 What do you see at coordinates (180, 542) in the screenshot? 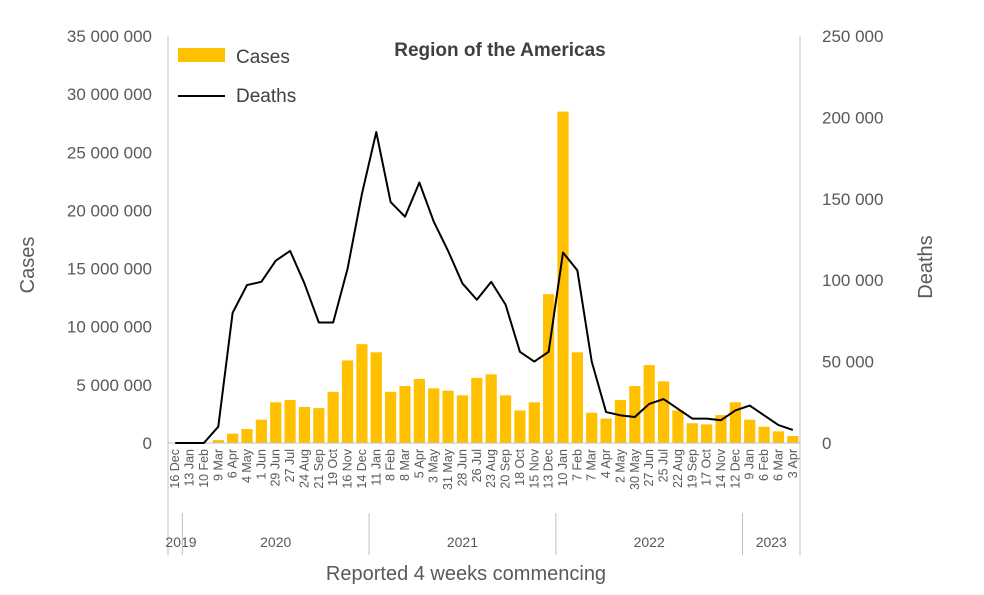
I see `year-label: 2019` at bounding box center [180, 542].